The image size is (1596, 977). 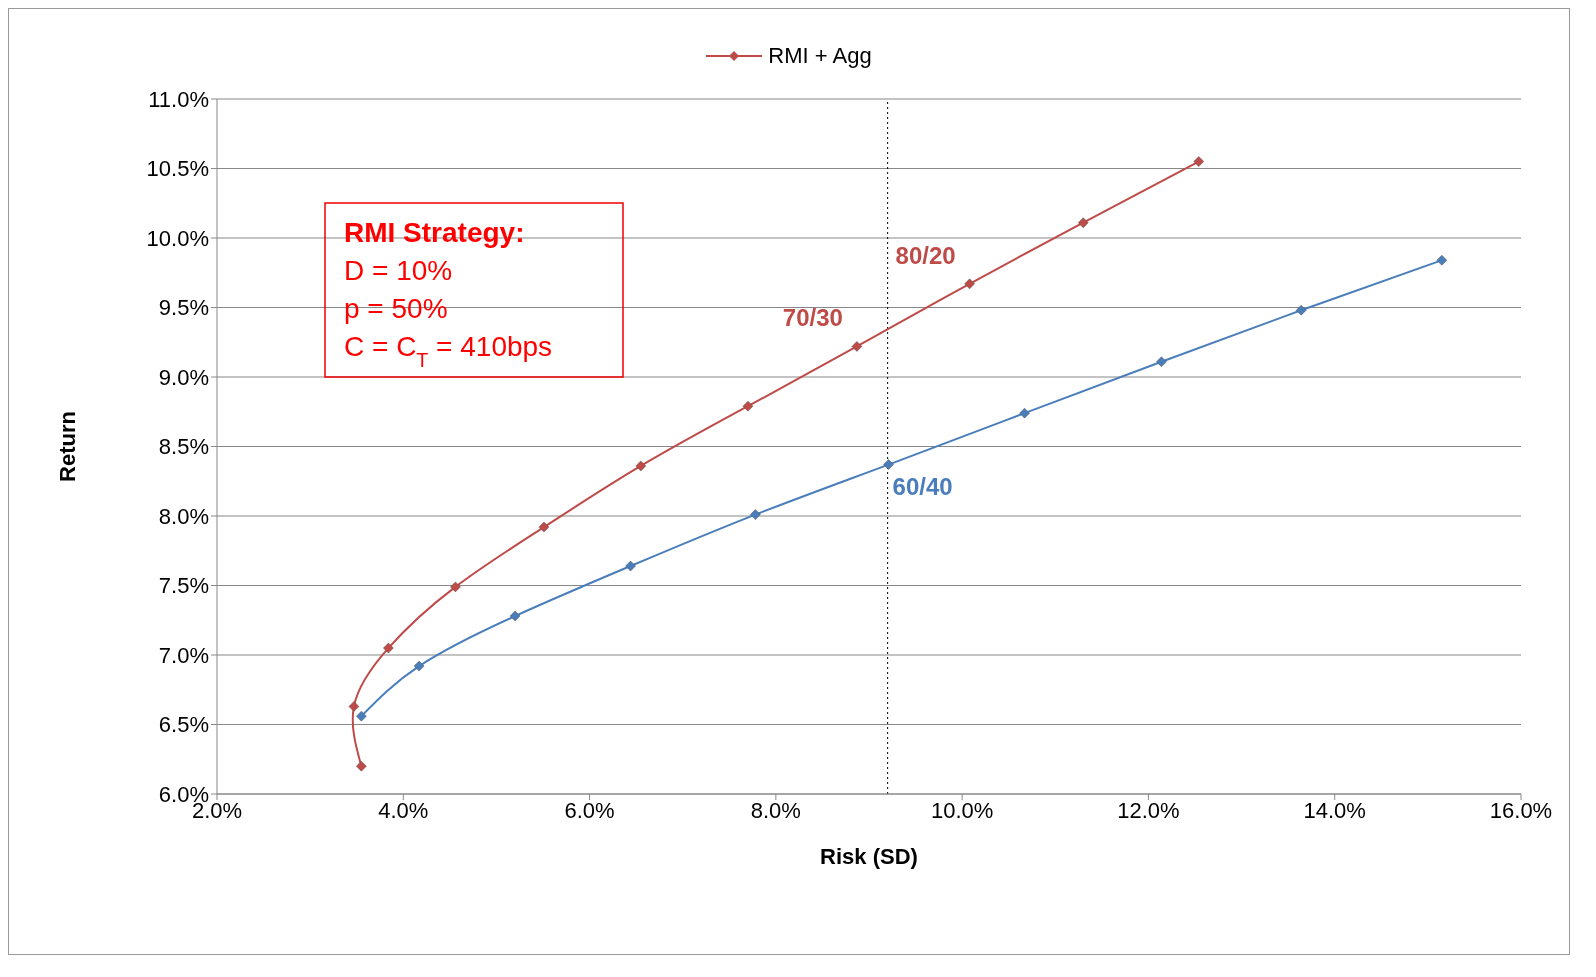 What do you see at coordinates (398, 270) in the screenshot?
I see `annotation: D = 10%` at bounding box center [398, 270].